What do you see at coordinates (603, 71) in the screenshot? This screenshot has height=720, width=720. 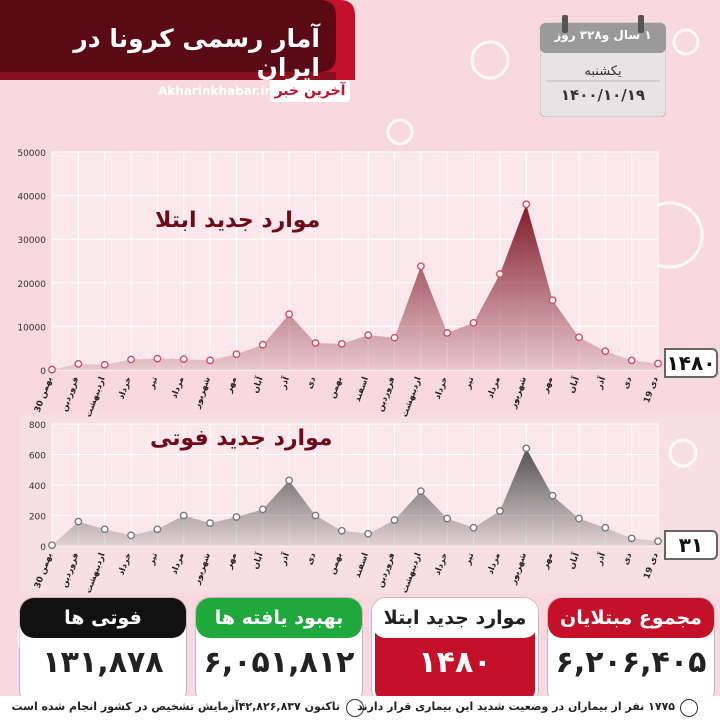 I see `calendar-weekday: یکشنبه` at bounding box center [603, 71].